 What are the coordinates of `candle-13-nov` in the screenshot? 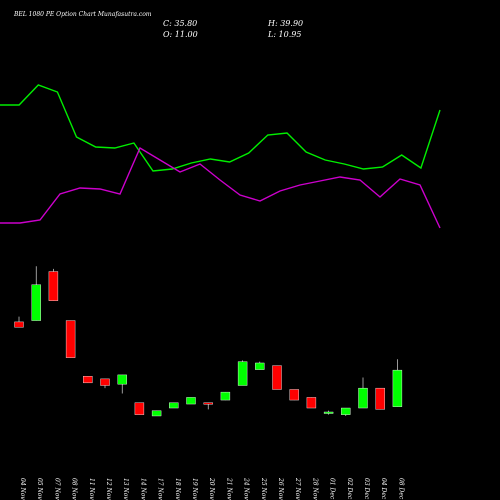 It's located at (122, 384).